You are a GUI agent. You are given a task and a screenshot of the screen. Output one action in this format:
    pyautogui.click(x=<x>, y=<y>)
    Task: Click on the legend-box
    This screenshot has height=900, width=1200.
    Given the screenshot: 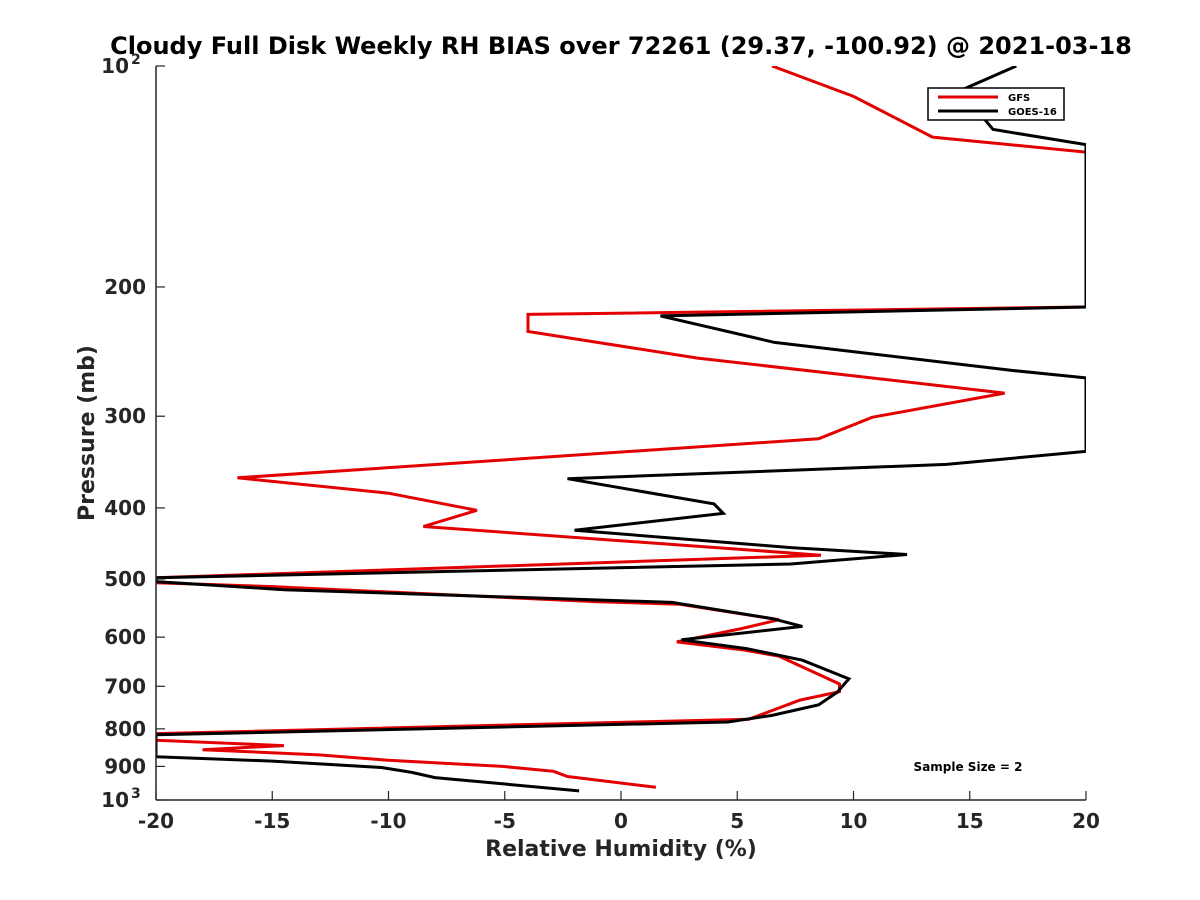 What is the action you would take?
    pyautogui.click(x=996, y=104)
    